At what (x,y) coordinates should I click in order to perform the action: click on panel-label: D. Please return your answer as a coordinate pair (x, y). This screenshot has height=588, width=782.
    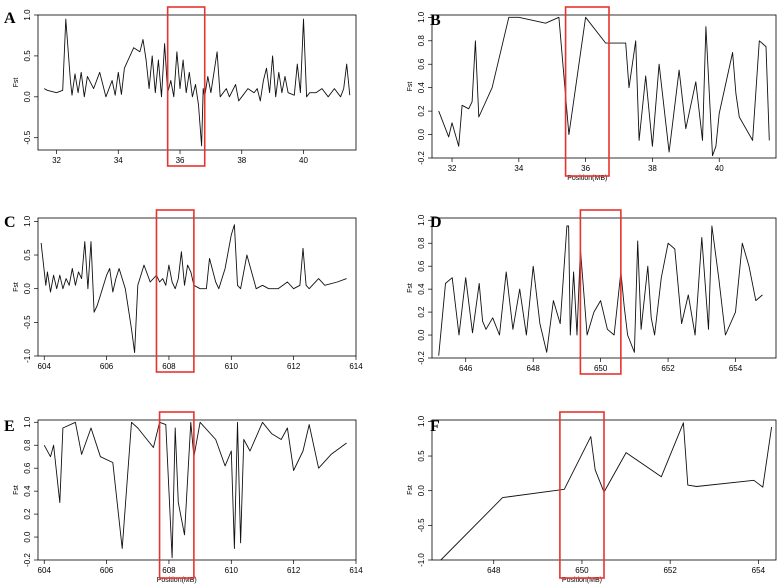
    Looking at the image, I should click on (436, 222).